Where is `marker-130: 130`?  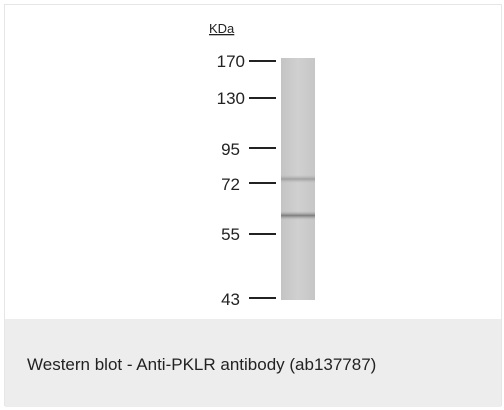 marker-130: 130 is located at coordinates (246, 98).